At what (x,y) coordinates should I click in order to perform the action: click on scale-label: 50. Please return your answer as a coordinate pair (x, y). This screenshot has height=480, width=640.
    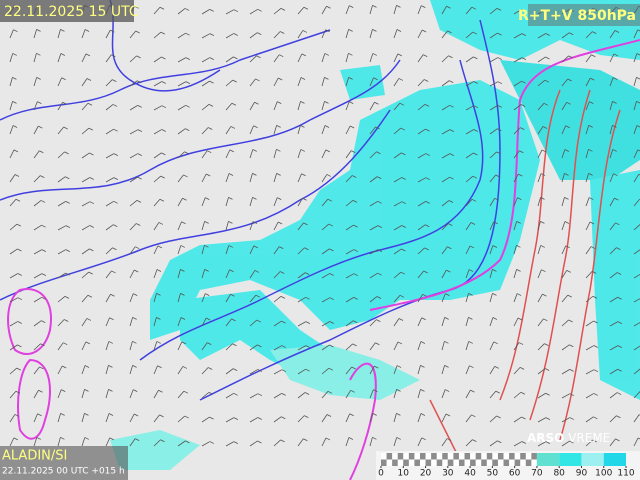
    Looking at the image, I should click on (493, 474).